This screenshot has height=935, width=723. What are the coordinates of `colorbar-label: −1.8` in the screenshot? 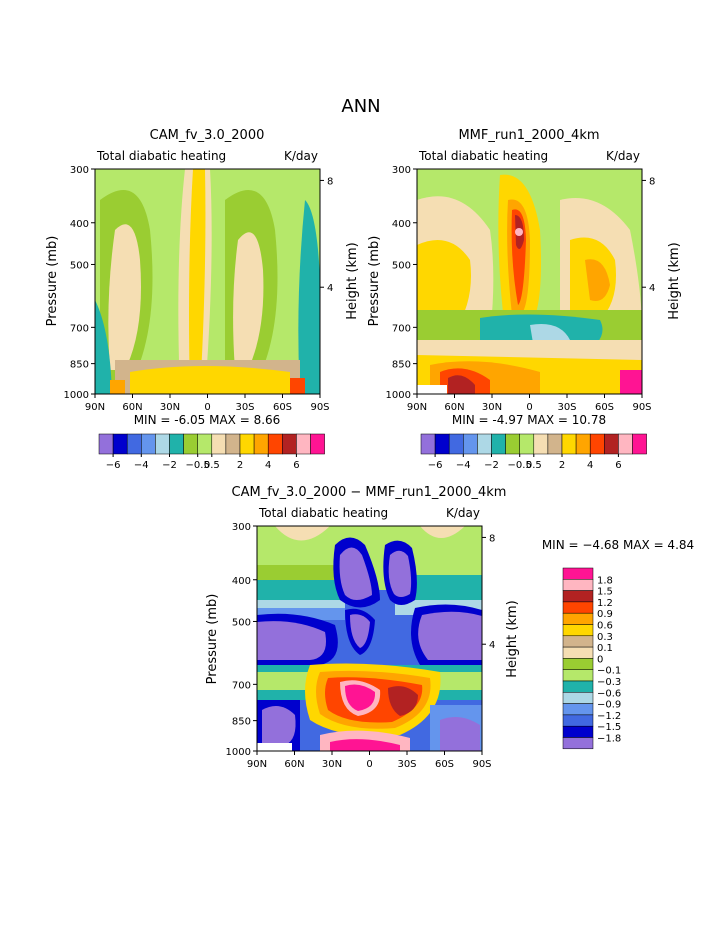 It's located at (609, 739).